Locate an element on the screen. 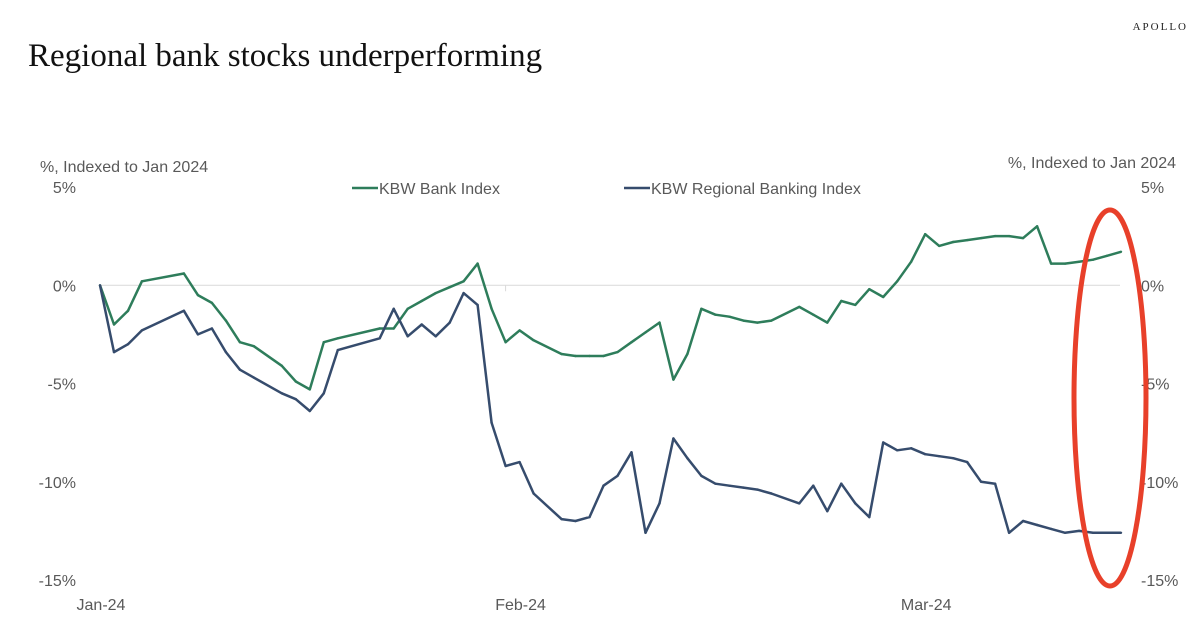  x-tick-label: Jan-24 is located at coordinates (101, 605).